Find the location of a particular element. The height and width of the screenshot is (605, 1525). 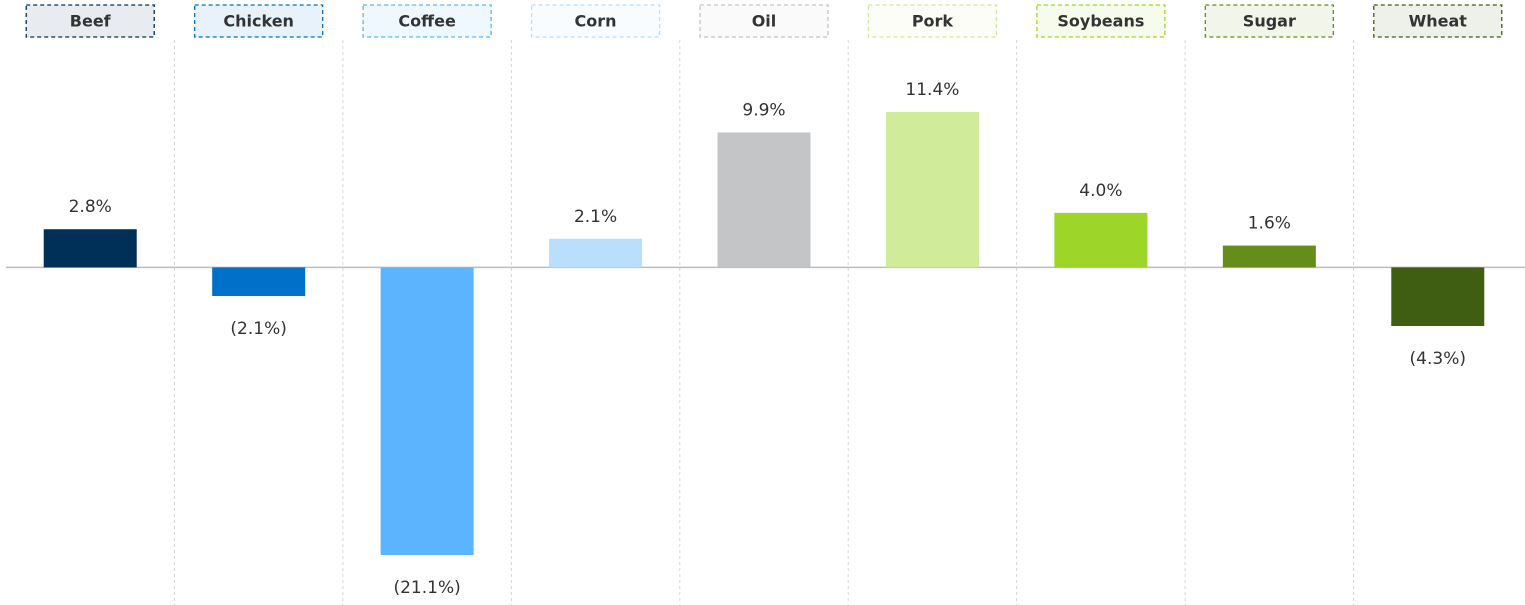

value-label: (2.1%) is located at coordinates (258, 329).